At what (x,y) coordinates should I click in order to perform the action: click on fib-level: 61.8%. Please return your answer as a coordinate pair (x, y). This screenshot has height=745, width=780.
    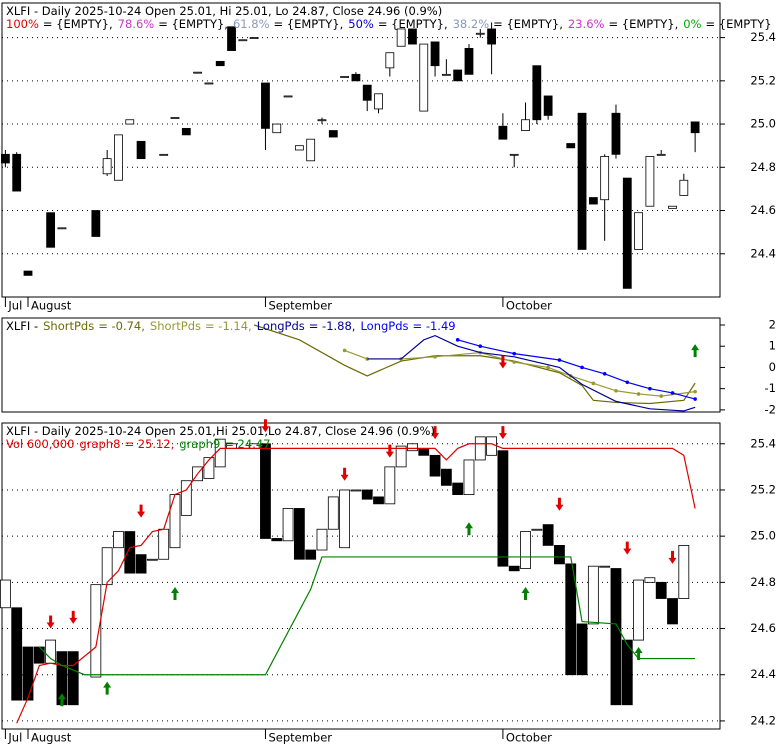
    Looking at the image, I should click on (251, 24).